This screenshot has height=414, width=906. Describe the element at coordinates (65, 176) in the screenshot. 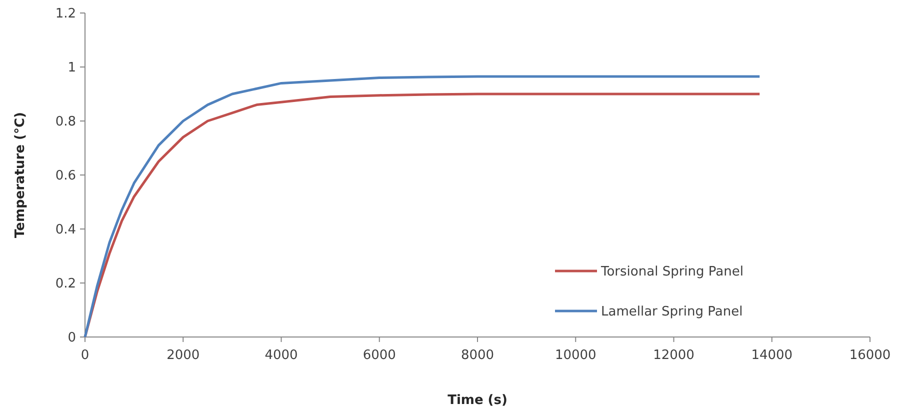

I see `y-tick-label: 0.6` at that location.